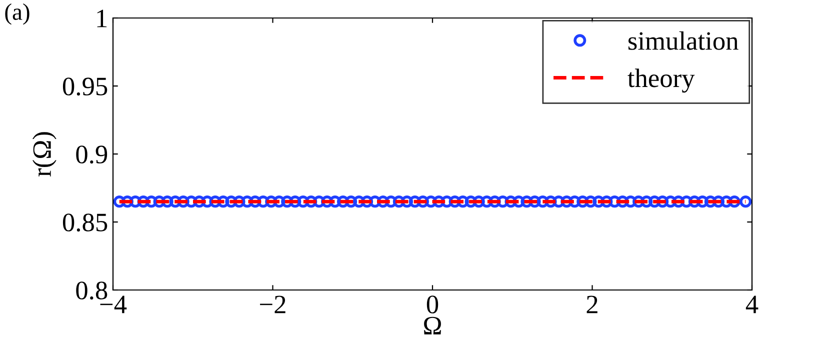 The image size is (830, 337). Describe the element at coordinates (432, 325) in the screenshot. I see `x-axis-title: Ω` at that location.